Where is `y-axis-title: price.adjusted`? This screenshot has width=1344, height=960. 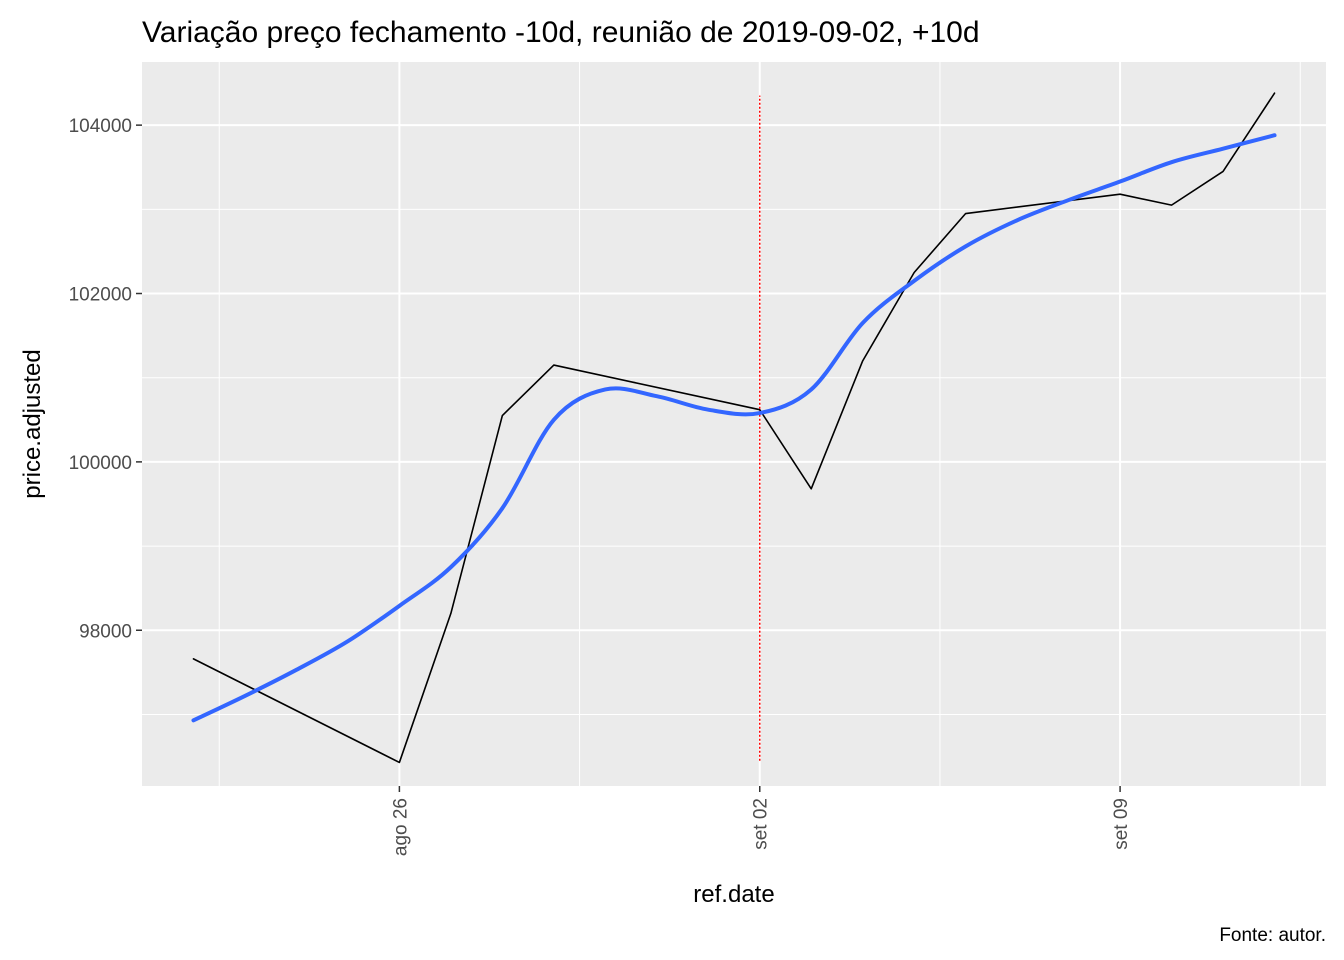 y-axis-title: price.adjusted is located at coordinates (32, 423).